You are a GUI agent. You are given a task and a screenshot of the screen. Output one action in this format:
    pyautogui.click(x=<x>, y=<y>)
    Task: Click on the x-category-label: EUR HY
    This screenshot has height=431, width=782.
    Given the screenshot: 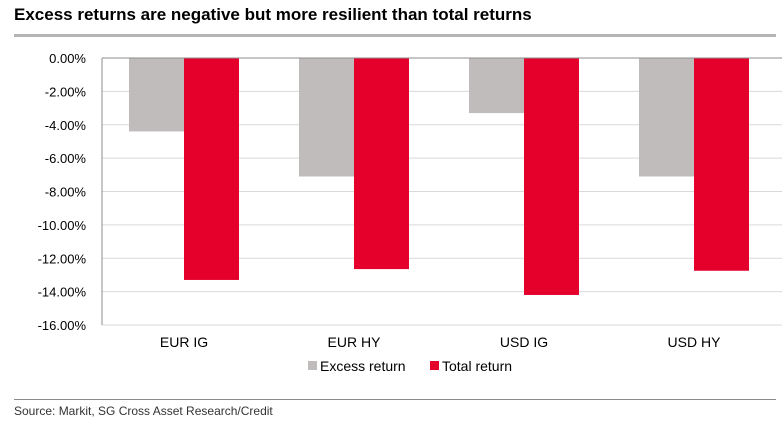 What is the action you would take?
    pyautogui.click(x=355, y=342)
    